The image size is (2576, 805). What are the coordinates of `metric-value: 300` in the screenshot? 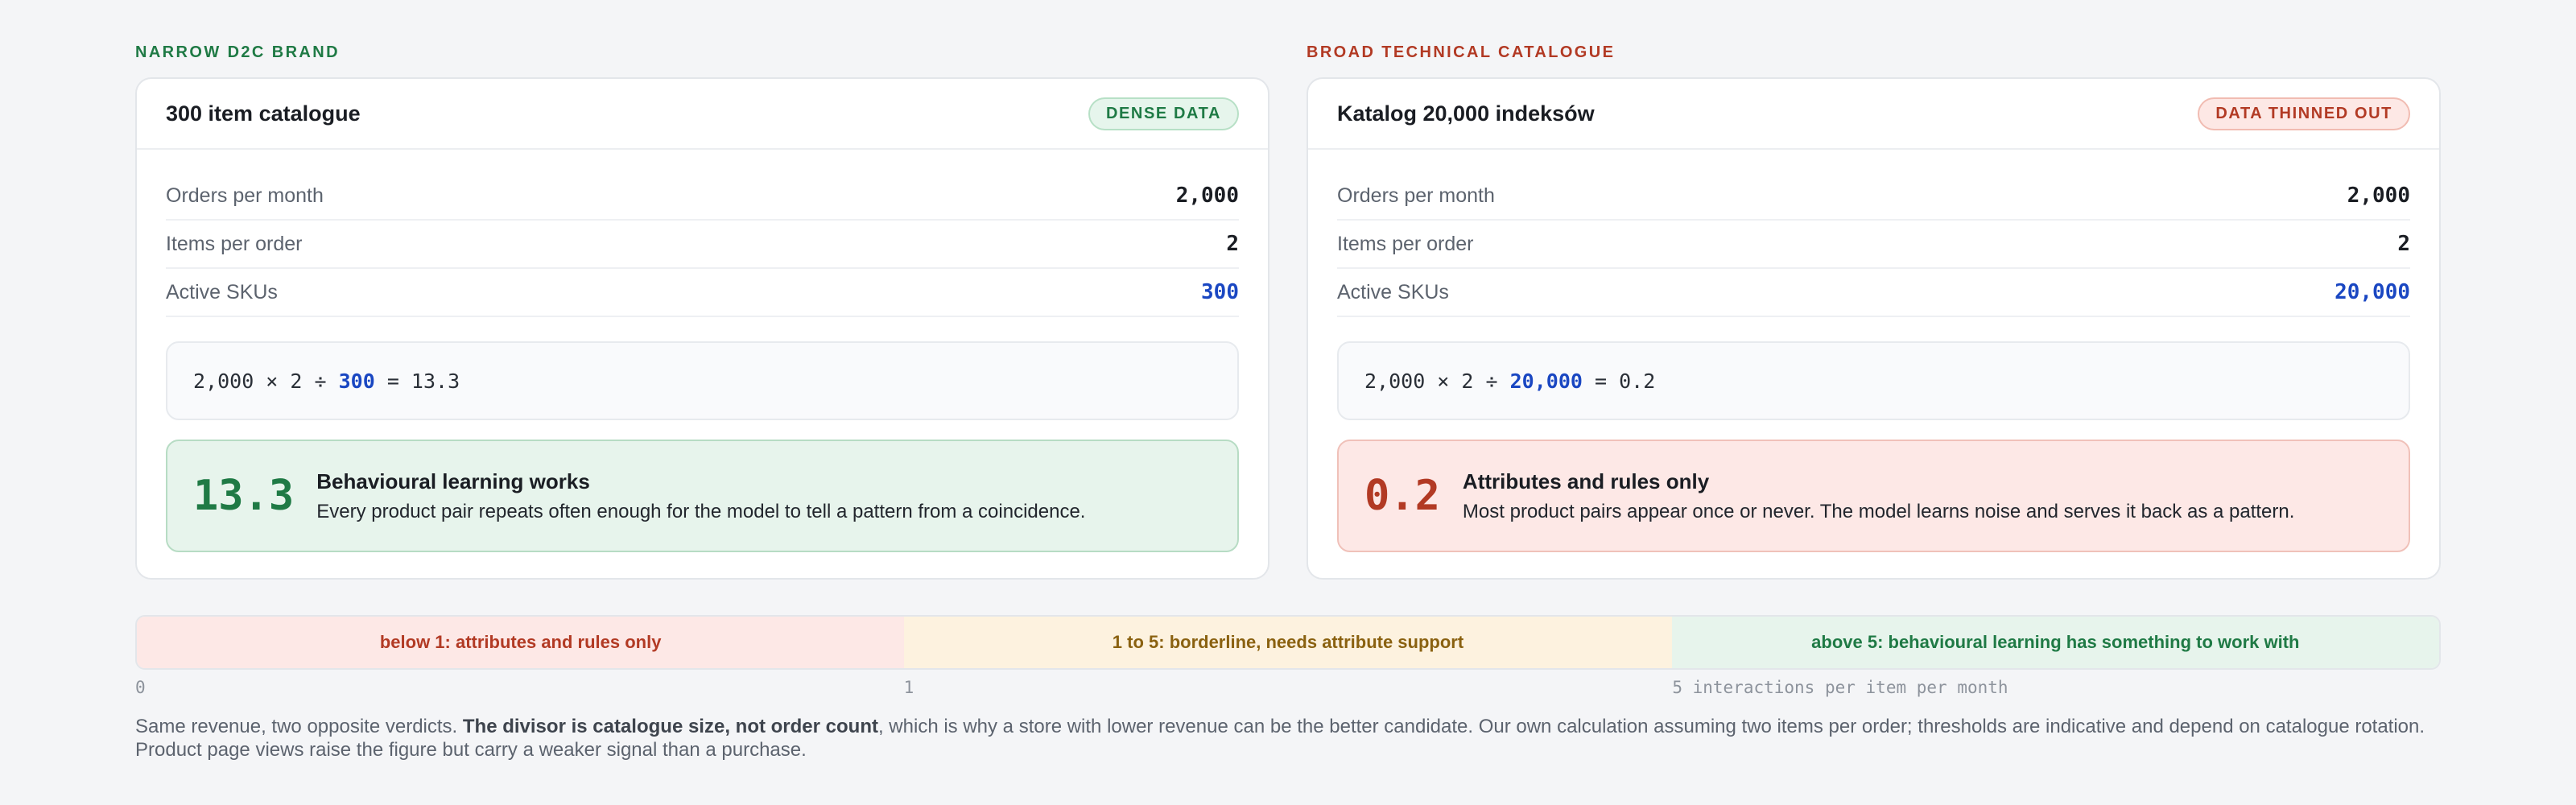 It's located at (1220, 292).